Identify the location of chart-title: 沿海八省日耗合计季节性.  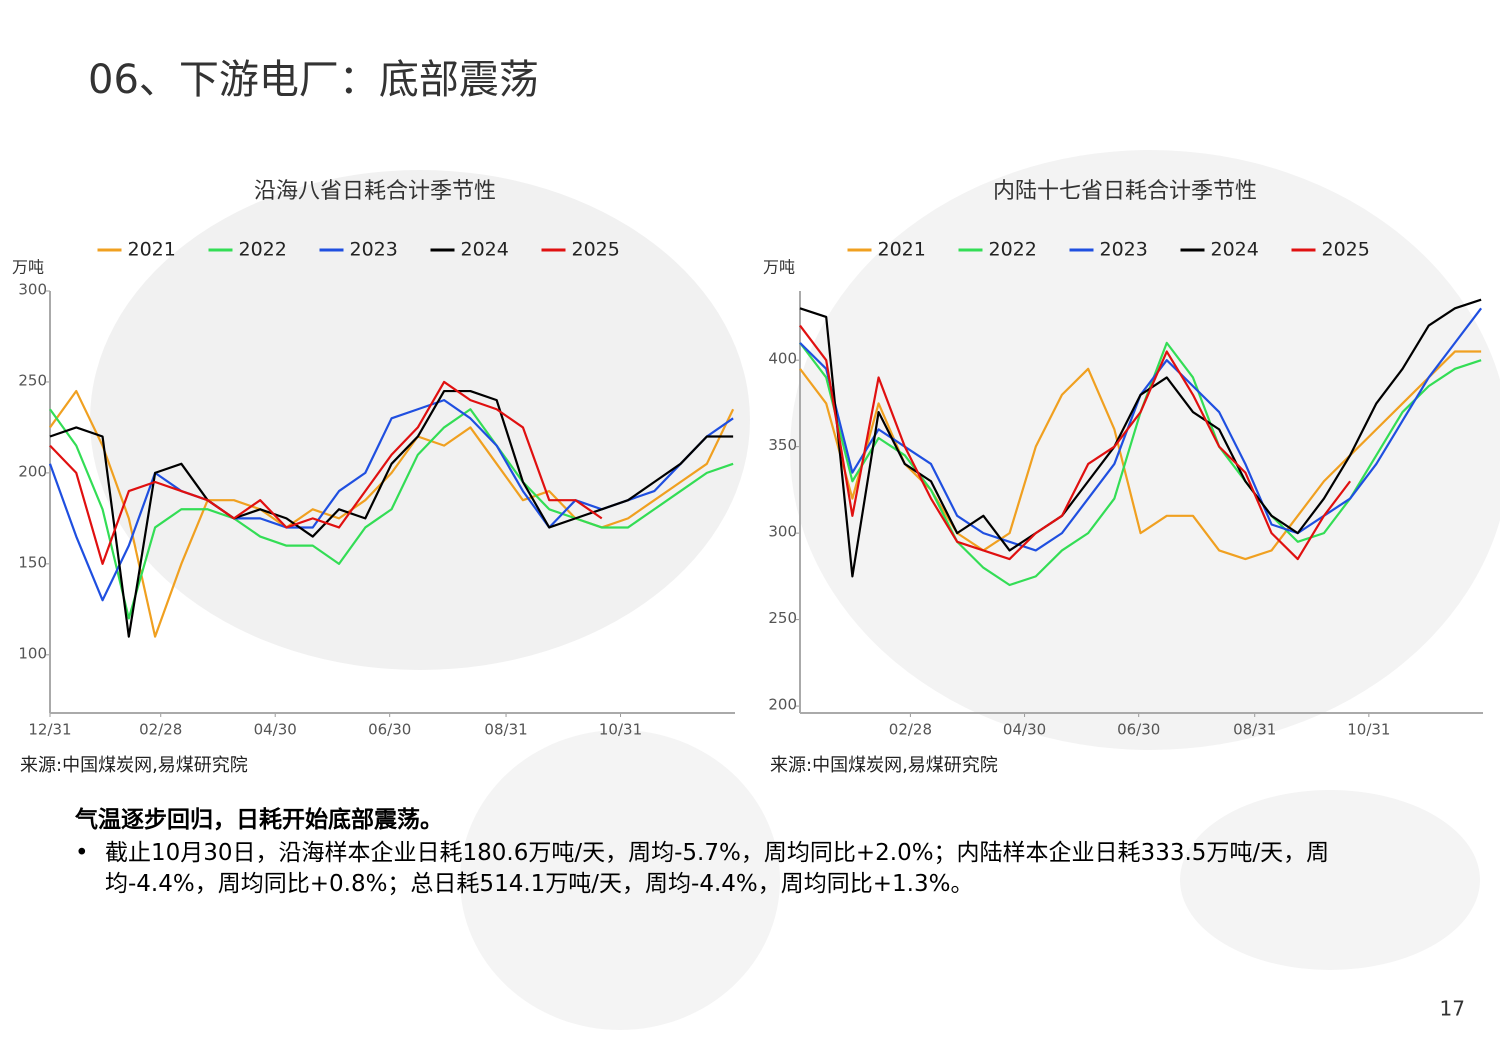
(375, 191).